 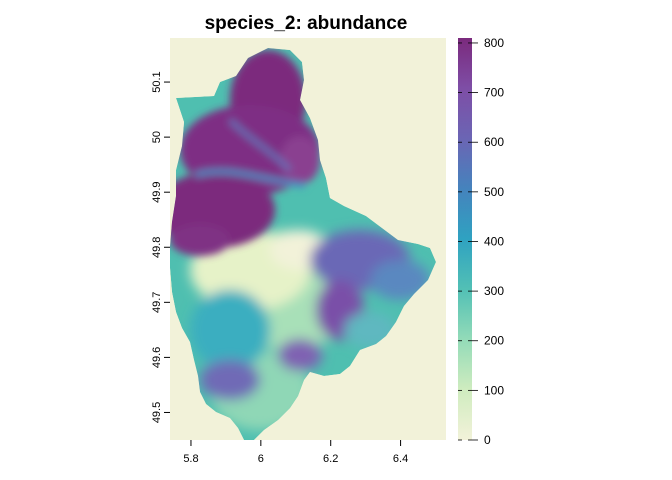 What do you see at coordinates (261, 459) in the screenshot?
I see `x-tick-label: 6` at bounding box center [261, 459].